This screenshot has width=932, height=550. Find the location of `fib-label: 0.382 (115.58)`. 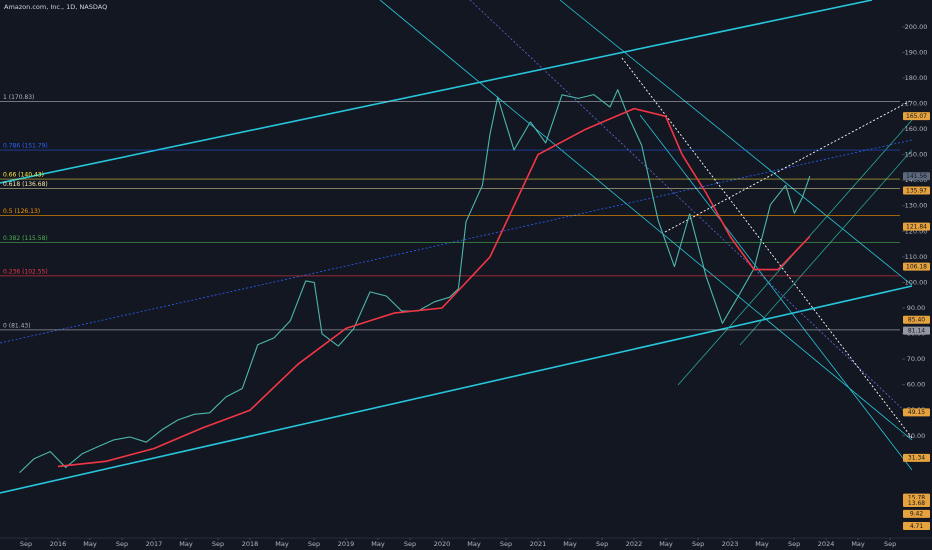

fib-label: 0.382 (115.58) is located at coordinates (25, 238).